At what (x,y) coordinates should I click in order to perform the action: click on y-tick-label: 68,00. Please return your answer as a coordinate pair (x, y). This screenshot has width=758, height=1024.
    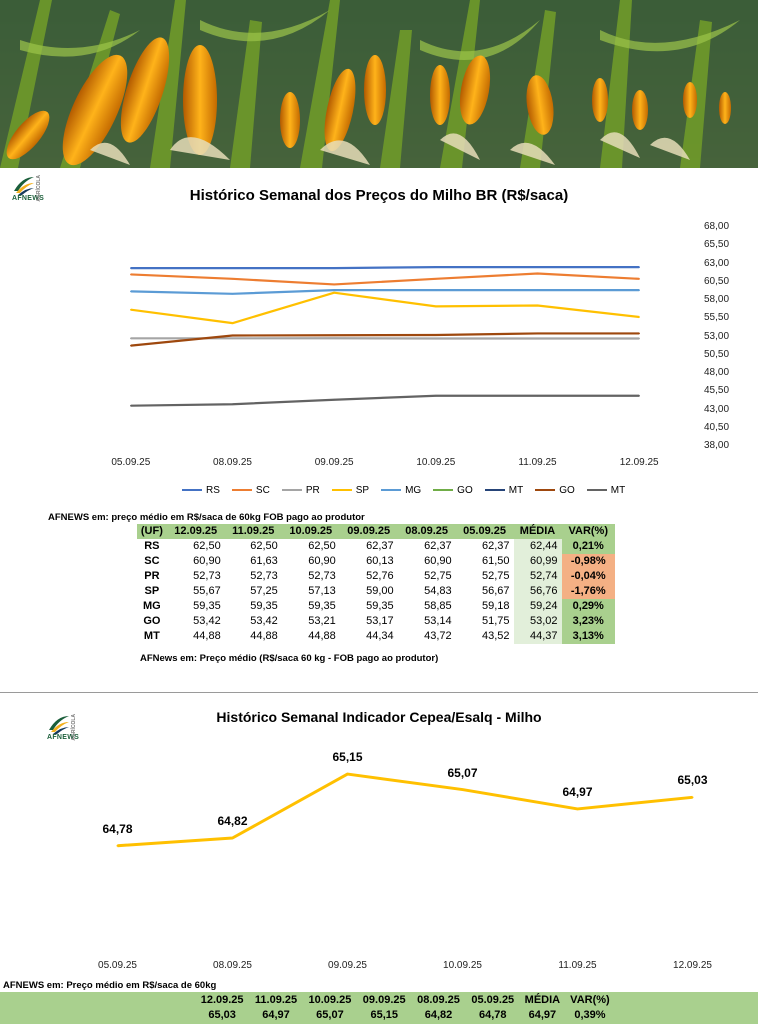
    Looking at the image, I should click on (717, 226).